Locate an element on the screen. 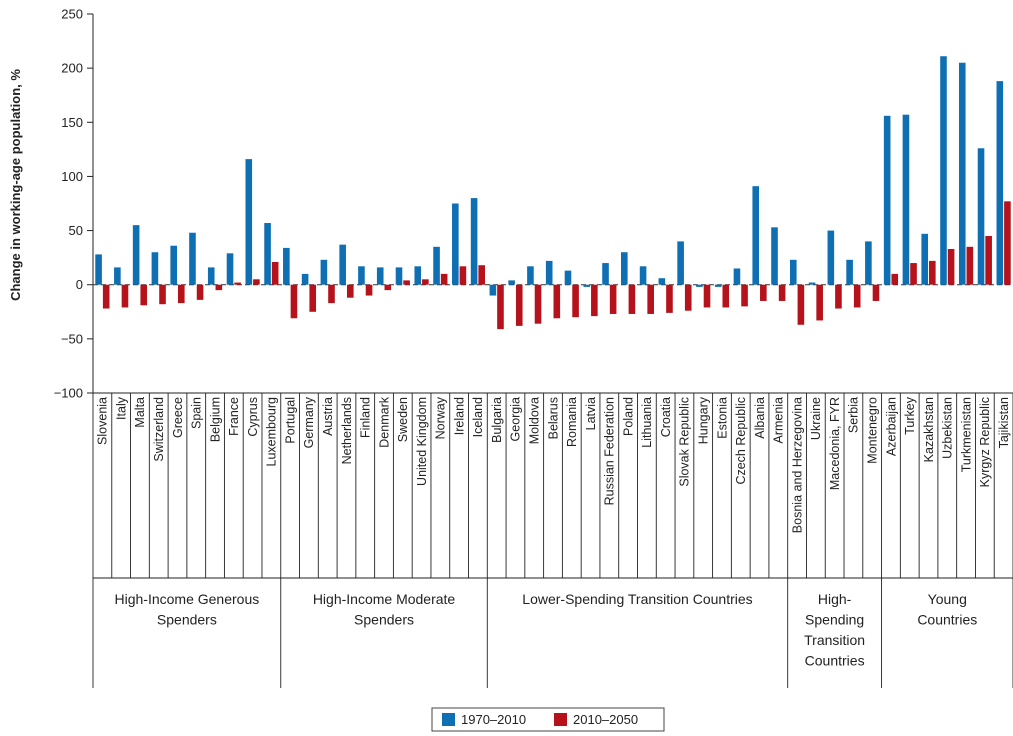  category-label: Poland is located at coordinates (628, 416).